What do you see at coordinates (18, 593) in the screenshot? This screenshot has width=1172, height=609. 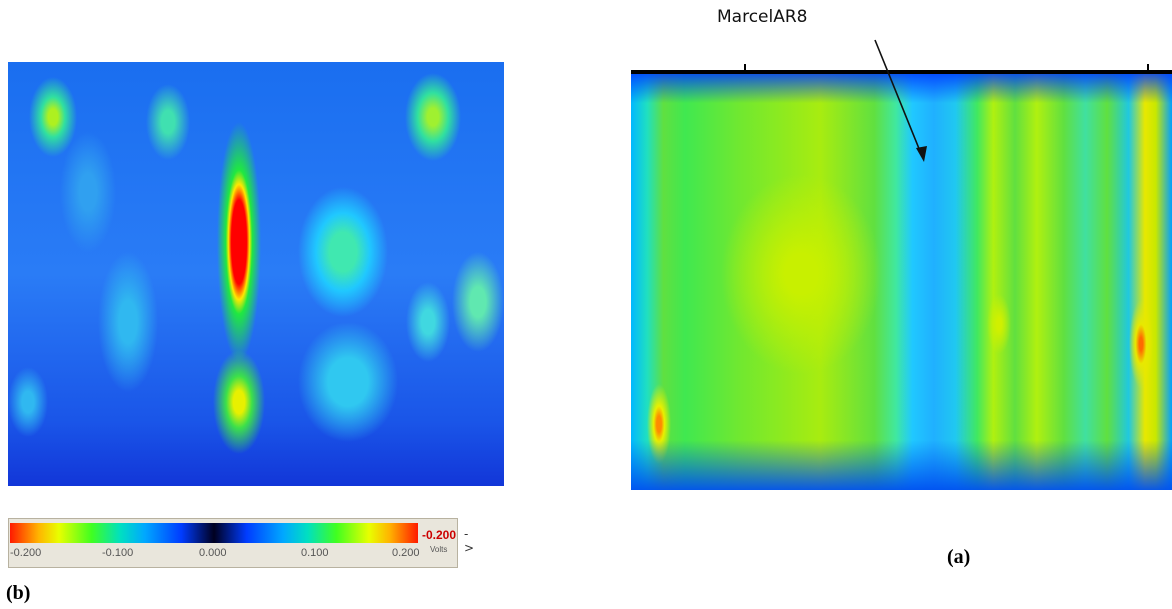 I see `panel-label-b: (b)` at bounding box center [18, 593].